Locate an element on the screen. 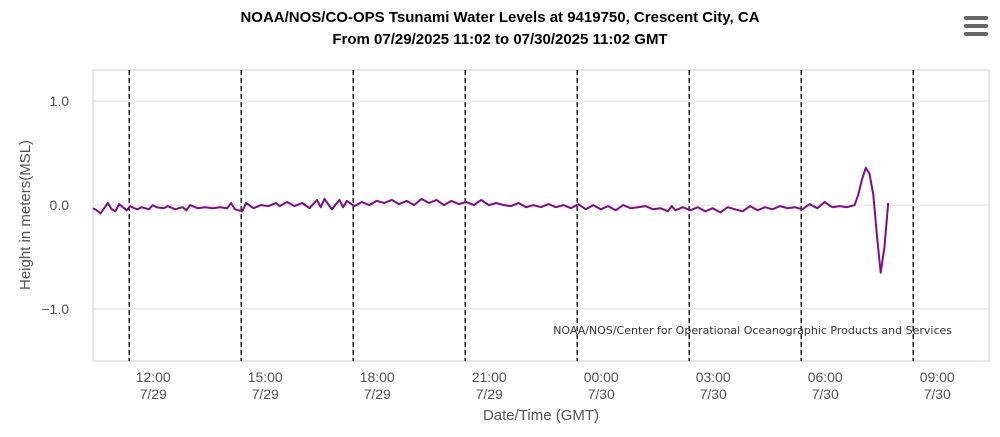  y-axis-label: Height in meters(MSL) is located at coordinates (25, 215).